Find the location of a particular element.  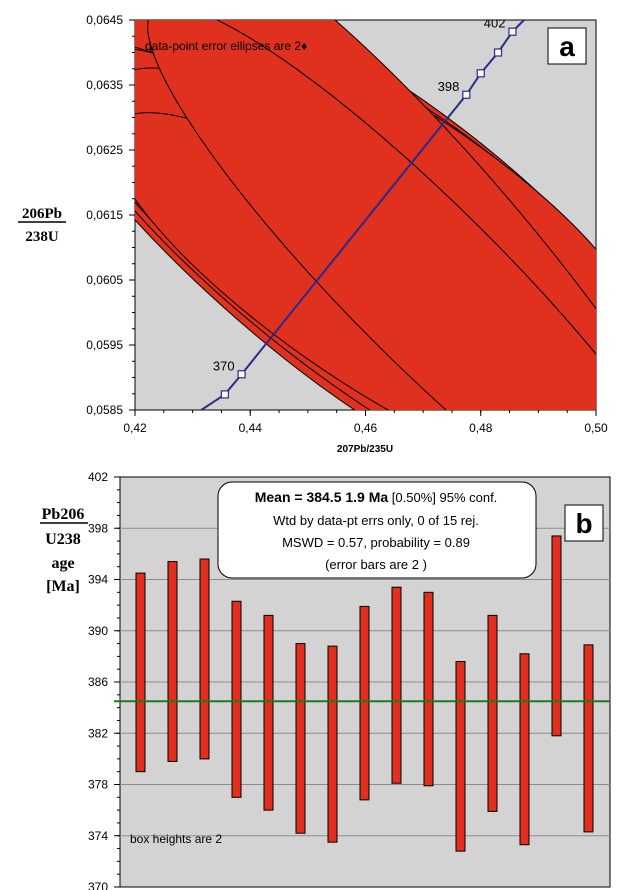

panel-b-ylabel-line: [Ma] is located at coordinates (63, 586).